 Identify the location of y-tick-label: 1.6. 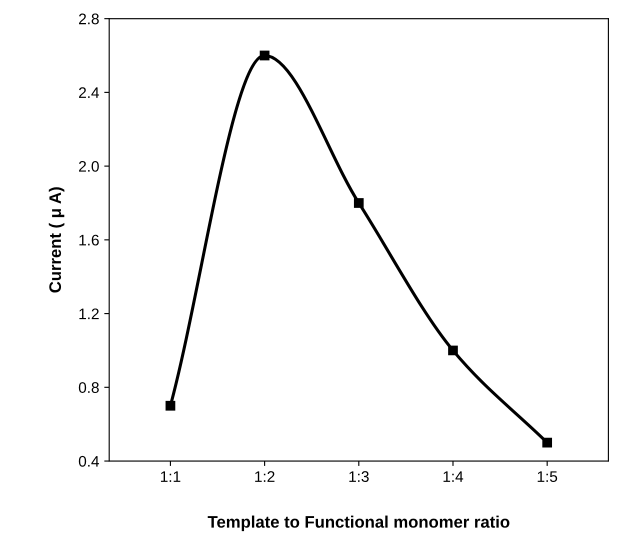
(89, 240).